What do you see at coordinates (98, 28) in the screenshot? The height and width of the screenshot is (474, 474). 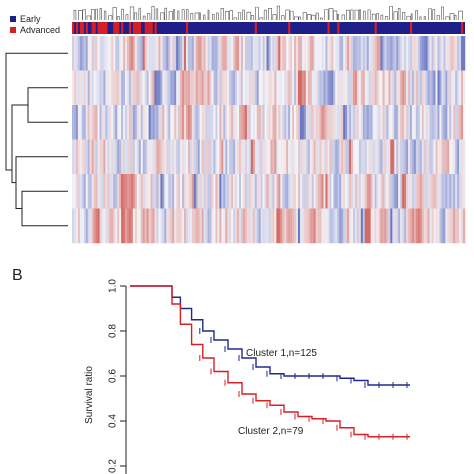 I see `stage-bar-cell-advanced` at bounding box center [98, 28].